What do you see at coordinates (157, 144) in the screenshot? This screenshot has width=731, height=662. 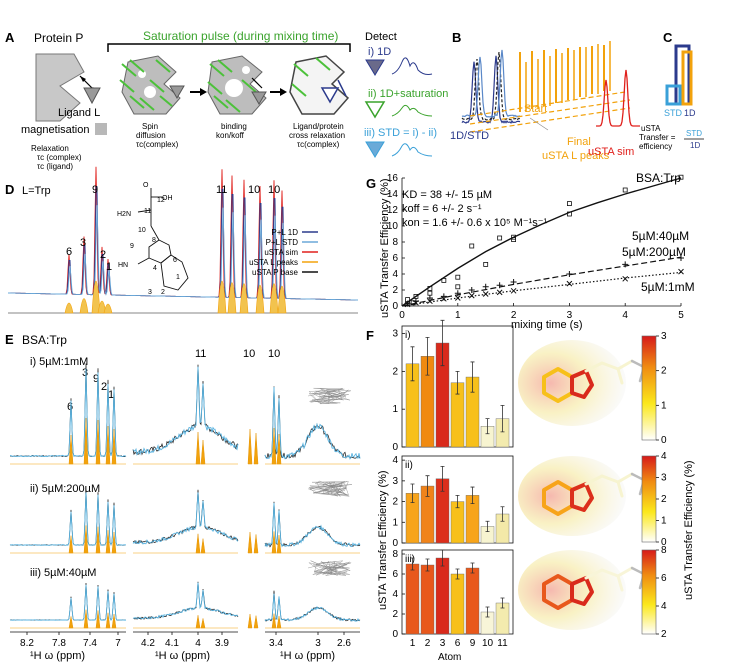 I see `svg-text: τc(complex)` at bounding box center [157, 144].